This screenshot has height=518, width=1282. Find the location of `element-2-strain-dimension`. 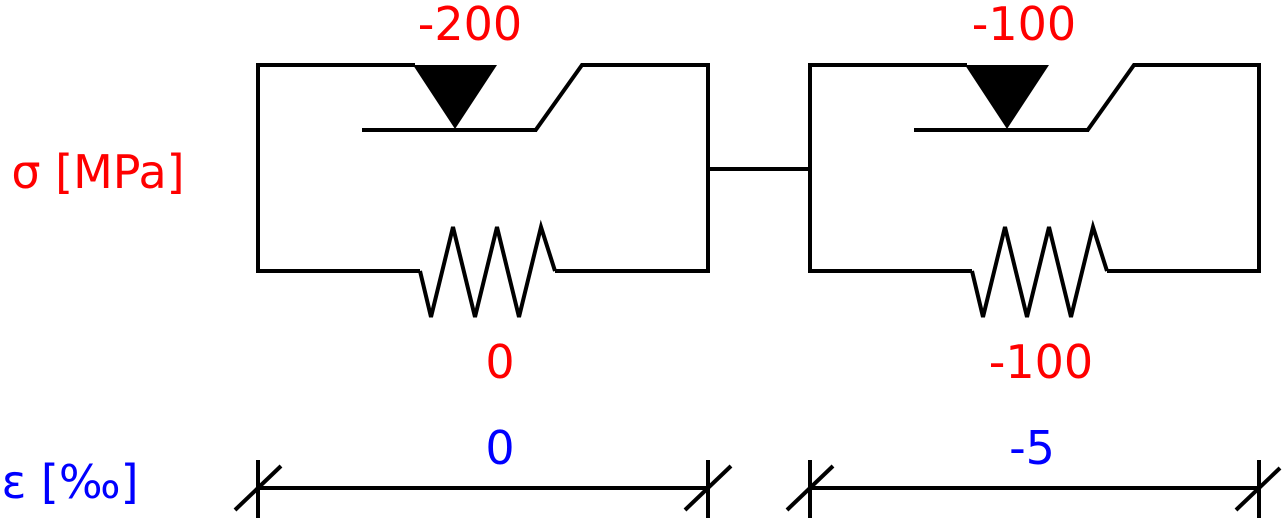

element-2-strain-dimension is located at coordinates (1033, 489).